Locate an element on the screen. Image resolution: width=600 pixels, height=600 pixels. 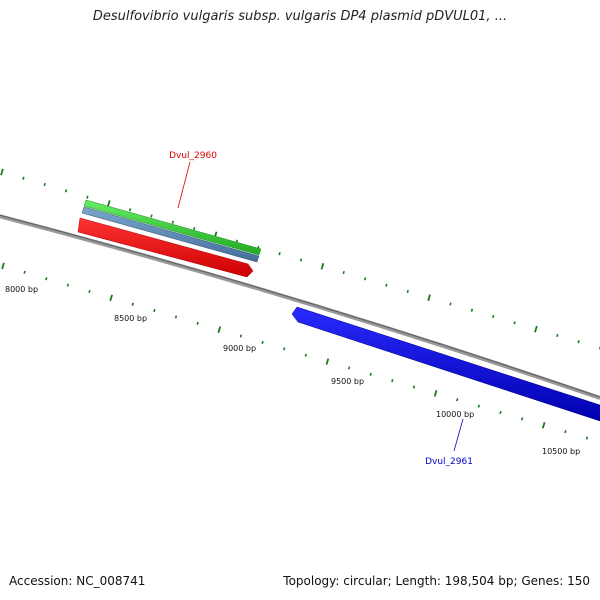
cog-bar-green is located at coordinates (172, 227).